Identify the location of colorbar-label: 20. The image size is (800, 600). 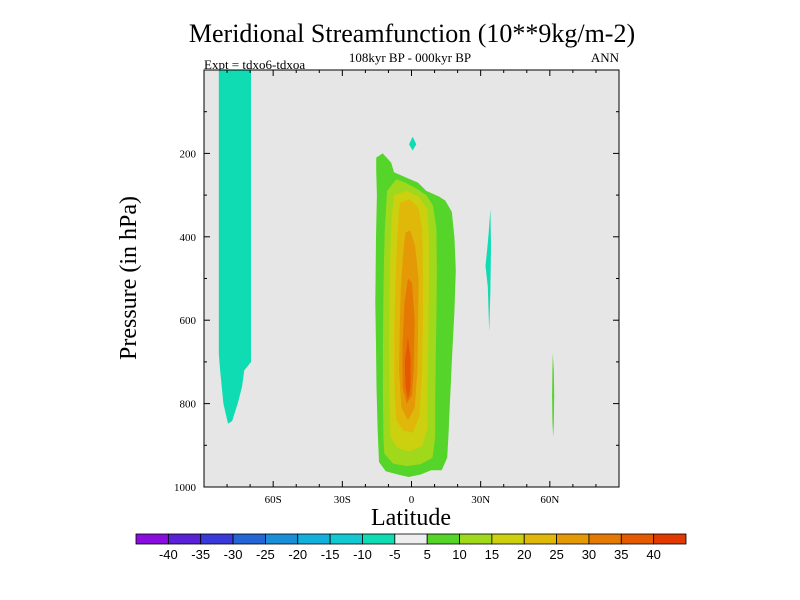
(524, 554).